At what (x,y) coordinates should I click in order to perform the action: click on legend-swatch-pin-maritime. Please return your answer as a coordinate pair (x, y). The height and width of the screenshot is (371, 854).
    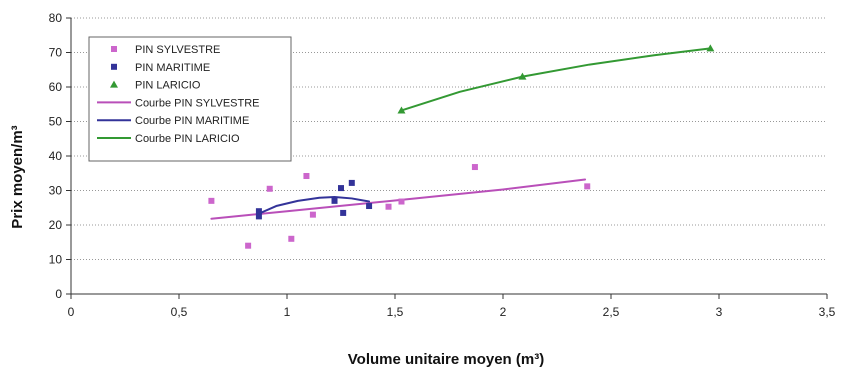
    Looking at the image, I should click on (114, 66).